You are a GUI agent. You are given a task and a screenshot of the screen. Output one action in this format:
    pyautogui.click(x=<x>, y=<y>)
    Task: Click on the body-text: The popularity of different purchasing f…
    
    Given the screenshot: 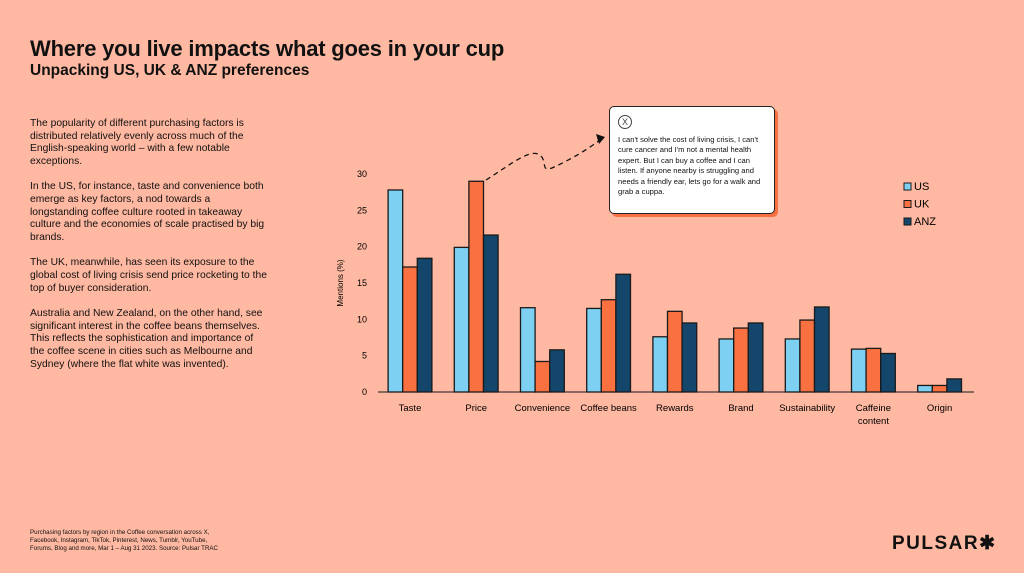 What is the action you would take?
    pyautogui.click(x=150, y=251)
    